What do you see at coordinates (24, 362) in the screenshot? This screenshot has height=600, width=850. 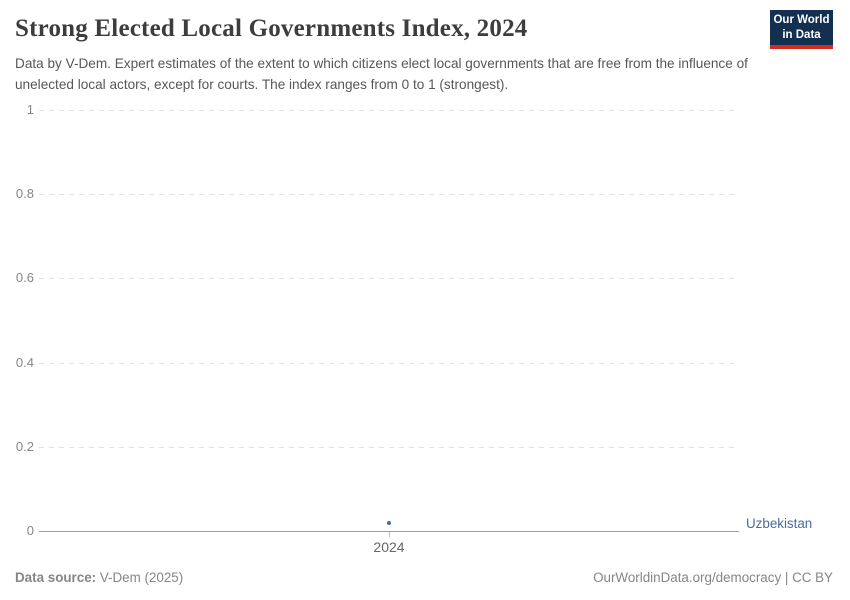 I see `y-axis-tick-label: 0.4` at bounding box center [24, 362].